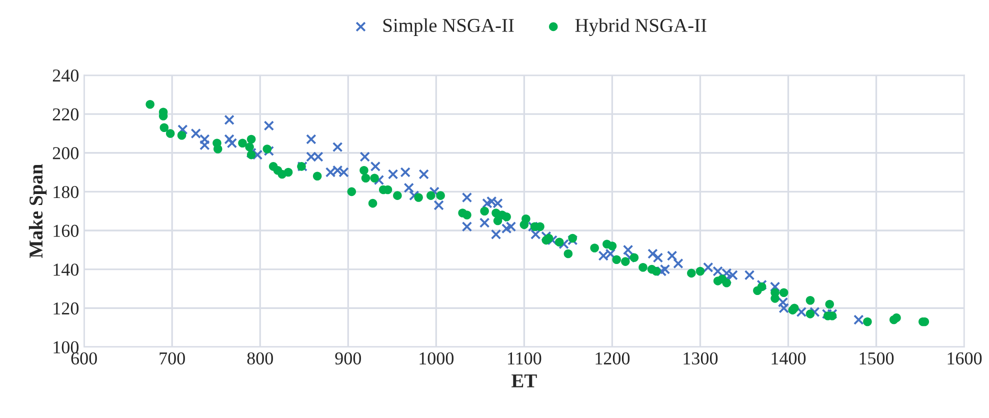 This screenshot has width=989, height=418. Describe the element at coordinates (613, 358) in the screenshot. I see `x-tick-label: 1200` at that location.